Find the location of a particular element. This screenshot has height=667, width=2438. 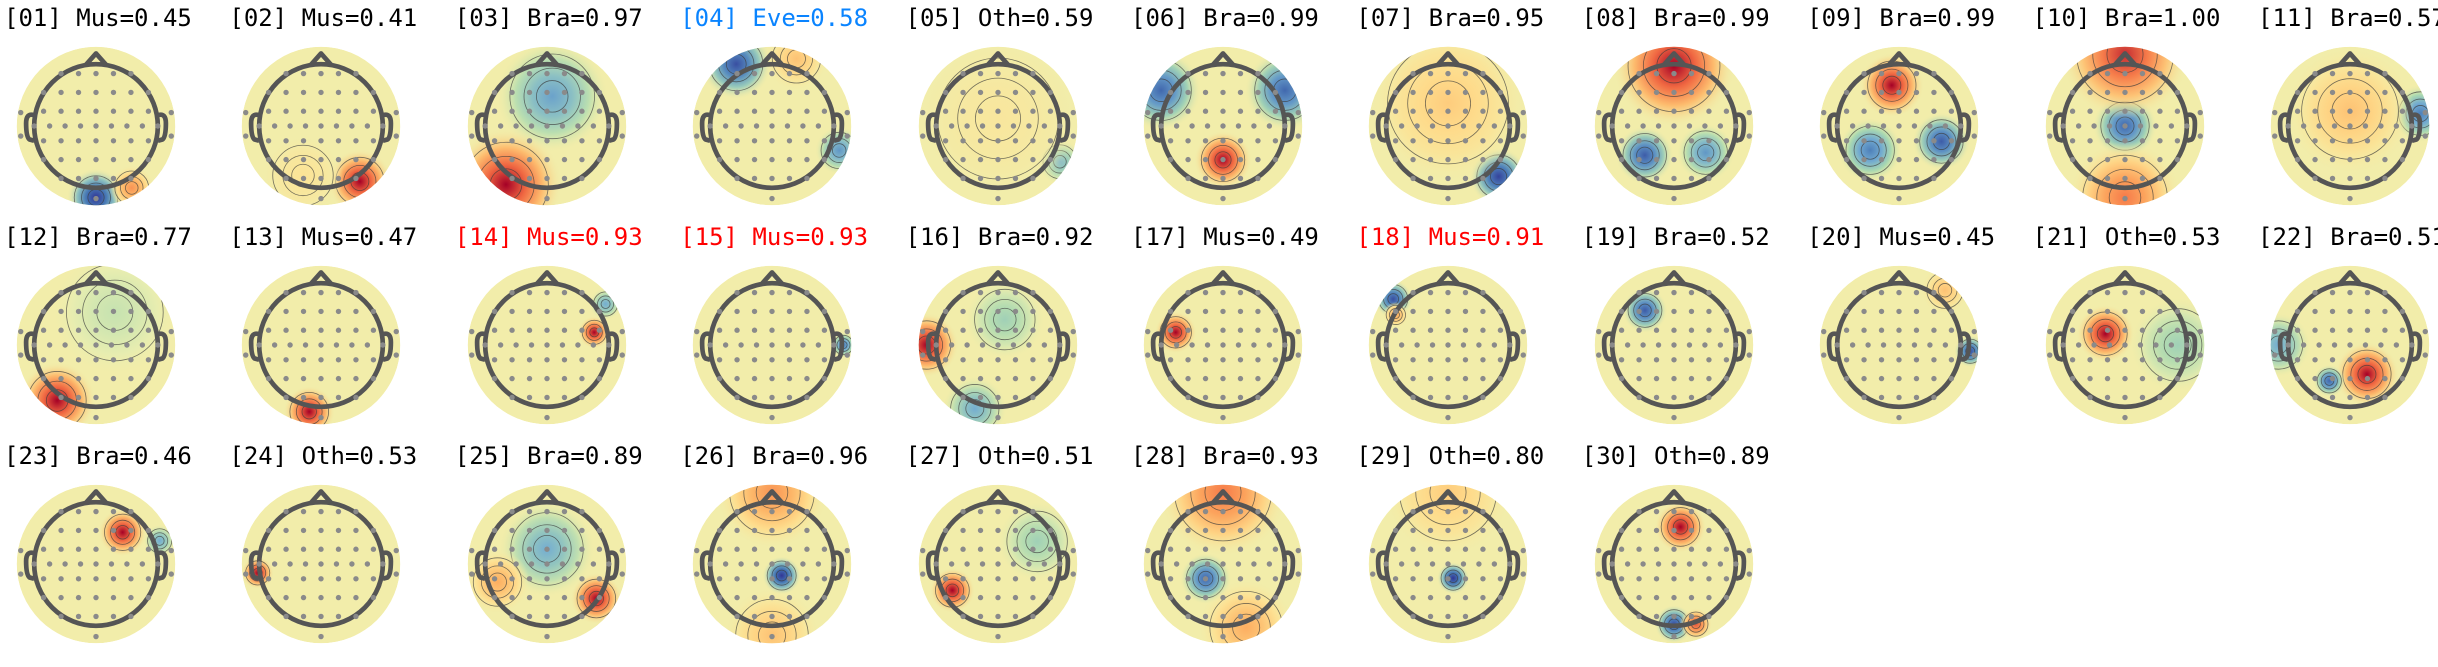

component-cell: [13] Mus=0.47 is located at coordinates (341, 328).